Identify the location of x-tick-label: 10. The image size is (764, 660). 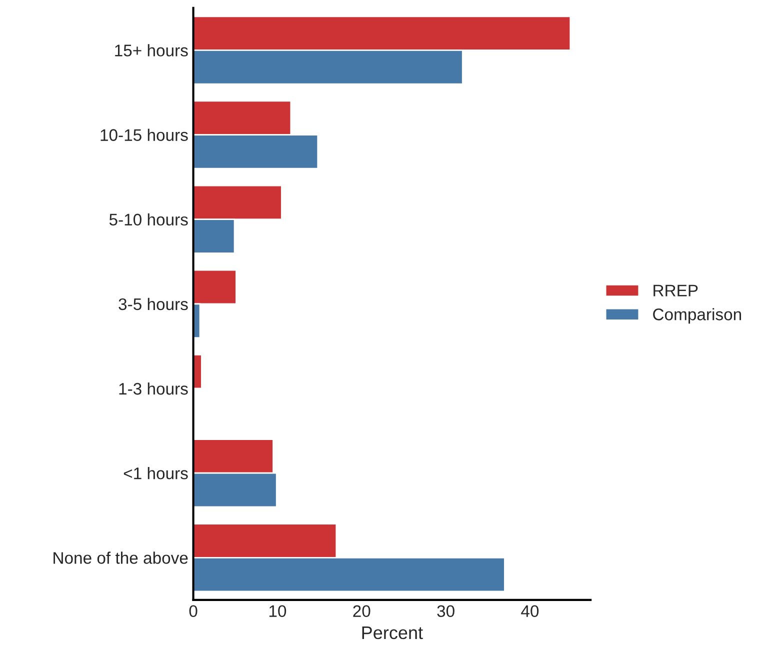
(277, 611).